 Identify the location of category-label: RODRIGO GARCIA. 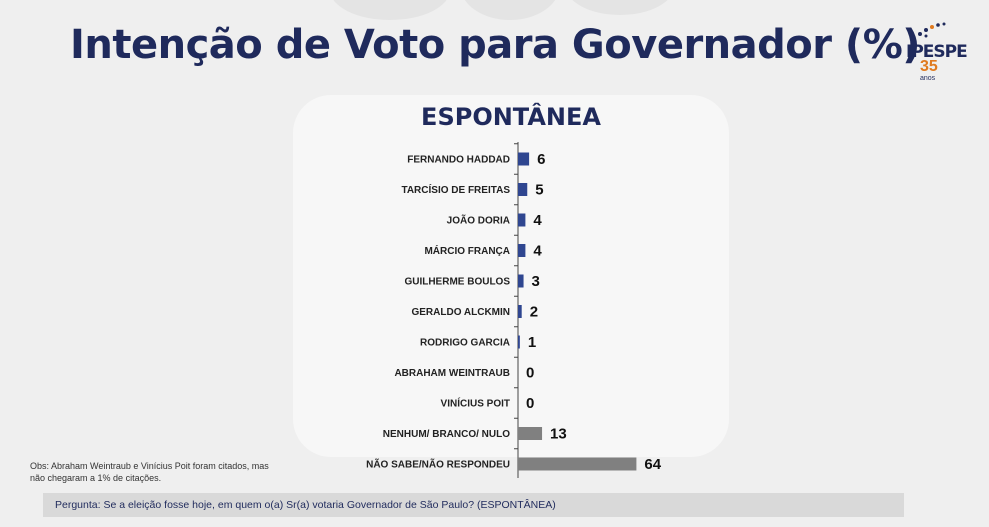
(465, 343).